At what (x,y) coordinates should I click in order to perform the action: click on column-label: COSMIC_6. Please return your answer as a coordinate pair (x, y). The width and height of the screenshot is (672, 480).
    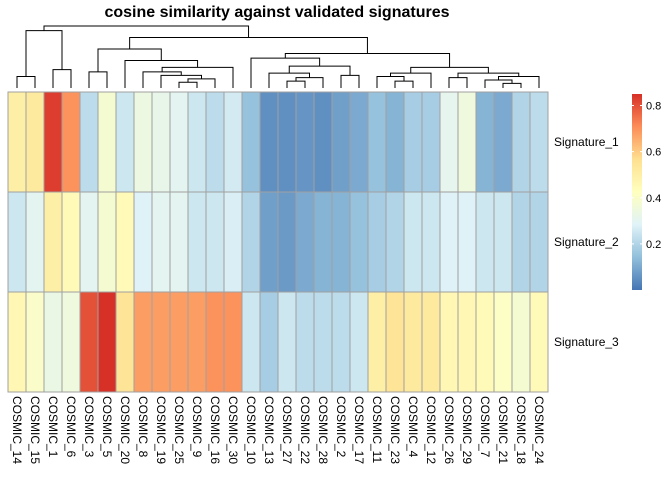
    Looking at the image, I should click on (71, 427).